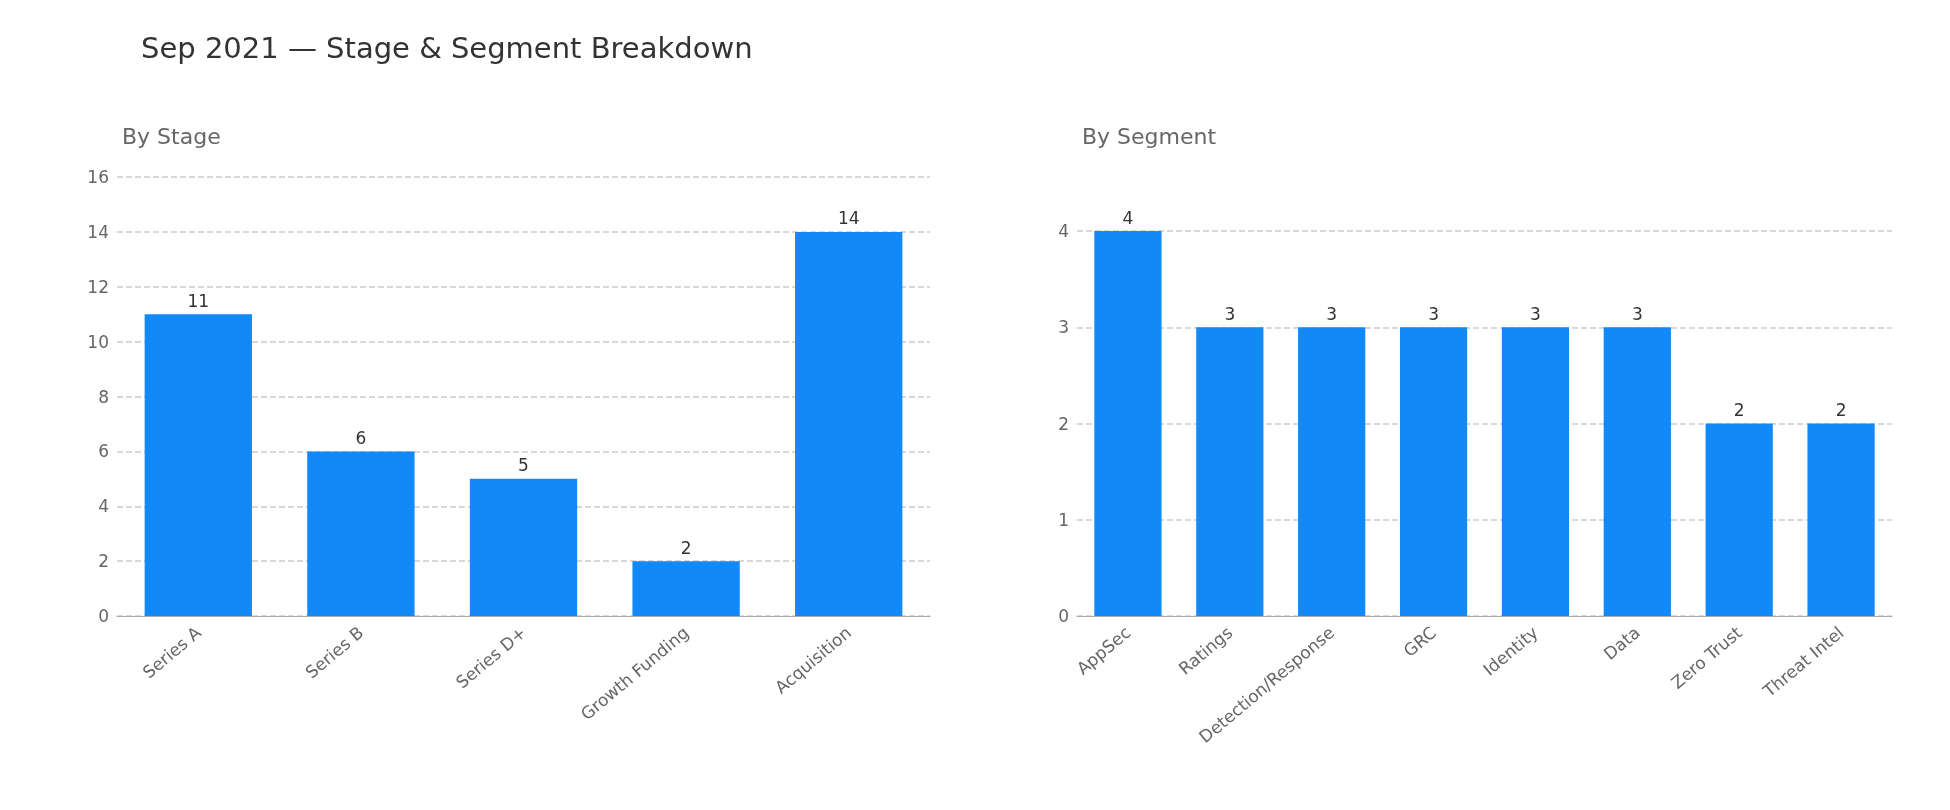 The image size is (1950, 810). I want to click on y-tick-label: 16, so click(98, 177).